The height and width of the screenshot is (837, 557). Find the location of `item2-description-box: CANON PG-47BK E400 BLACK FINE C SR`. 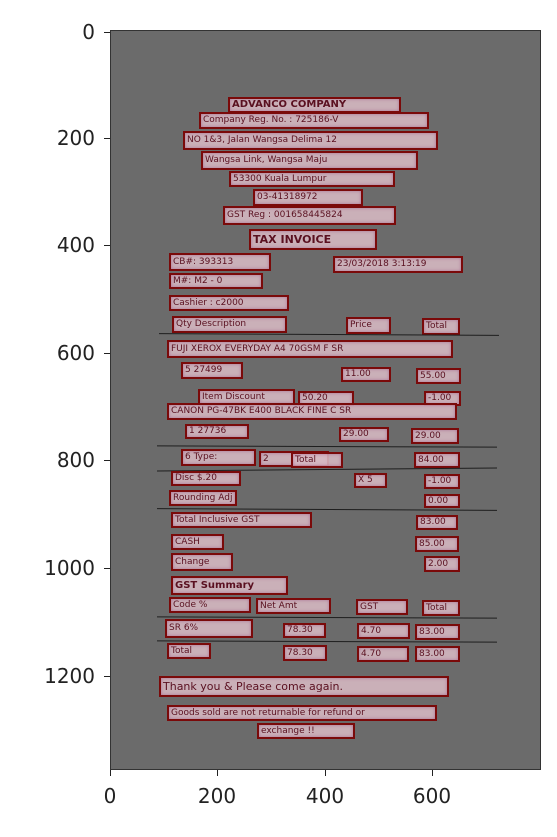

item2-description-box: CANON PG-47BK E400 BLACK FINE C SR is located at coordinates (312, 411).